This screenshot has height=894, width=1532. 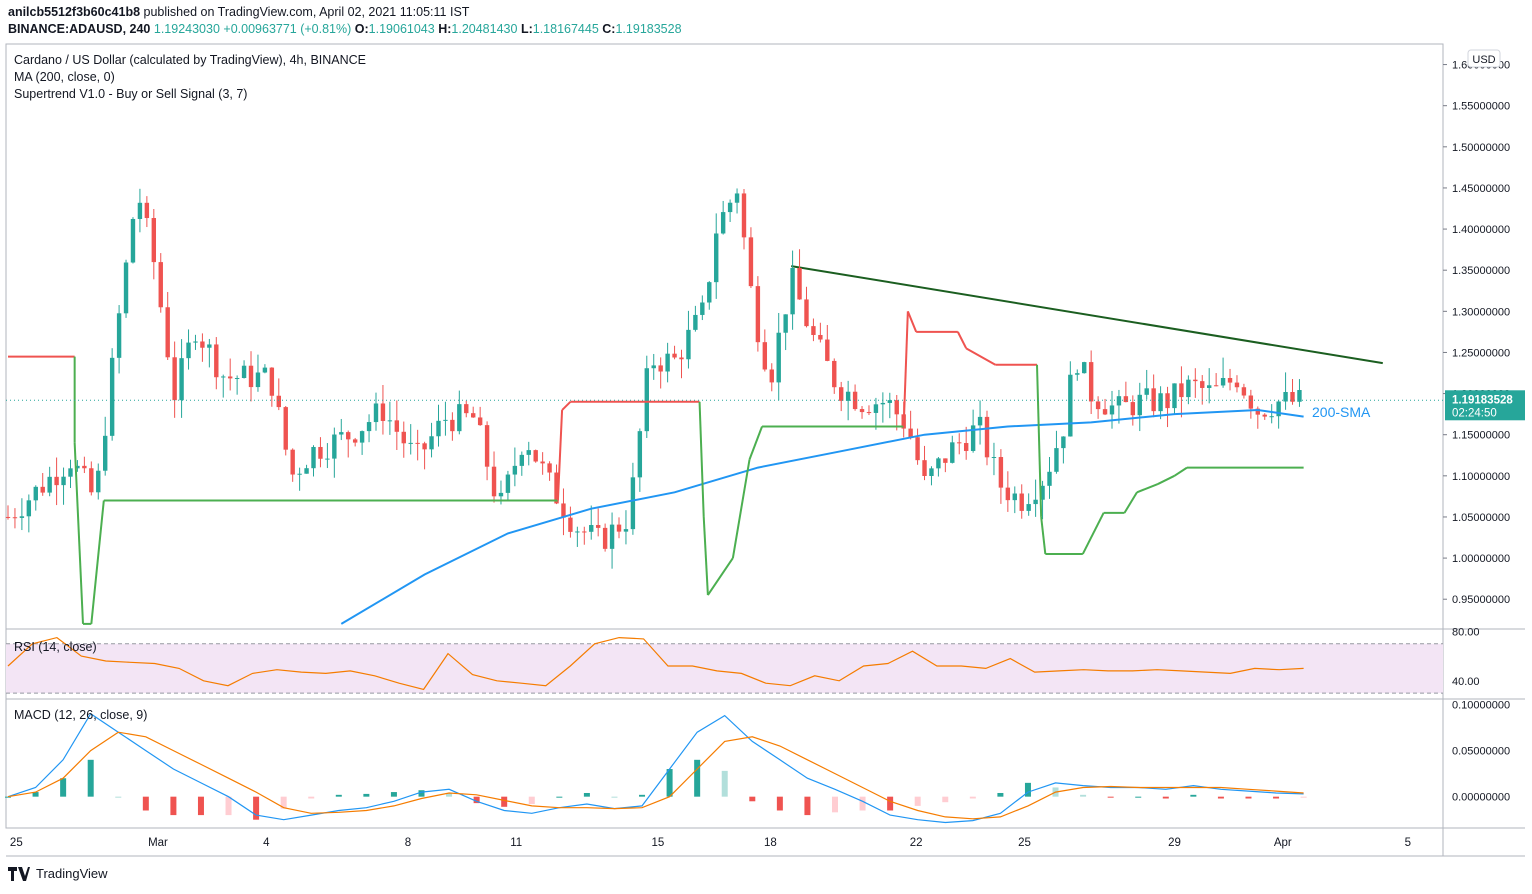 I want to click on author-name: anilcb5512f3b60c41b8, so click(x=74, y=12).